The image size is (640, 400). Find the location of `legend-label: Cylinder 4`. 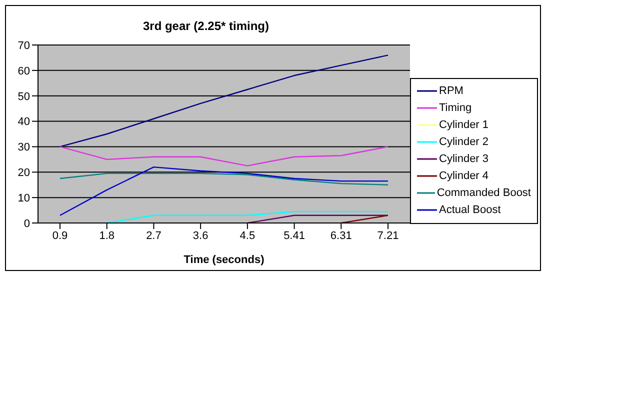

legend-label: Cylinder 4 is located at coordinates (464, 176).